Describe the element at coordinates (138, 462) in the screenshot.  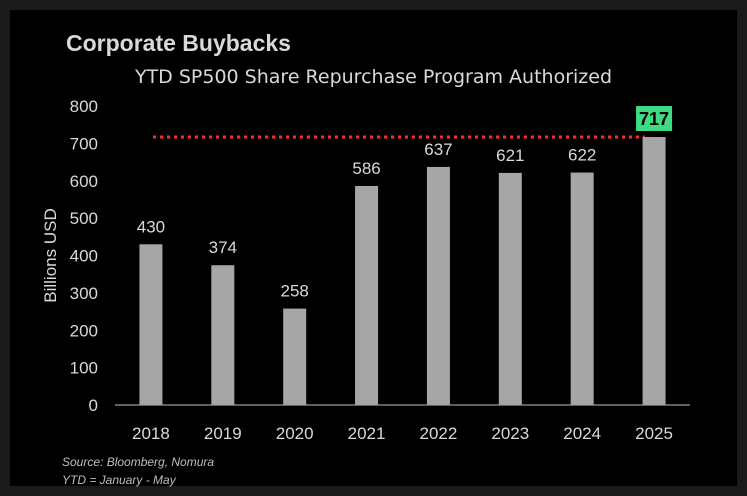
I see `source-note: Source: Bloomberg, Nomura` at that location.